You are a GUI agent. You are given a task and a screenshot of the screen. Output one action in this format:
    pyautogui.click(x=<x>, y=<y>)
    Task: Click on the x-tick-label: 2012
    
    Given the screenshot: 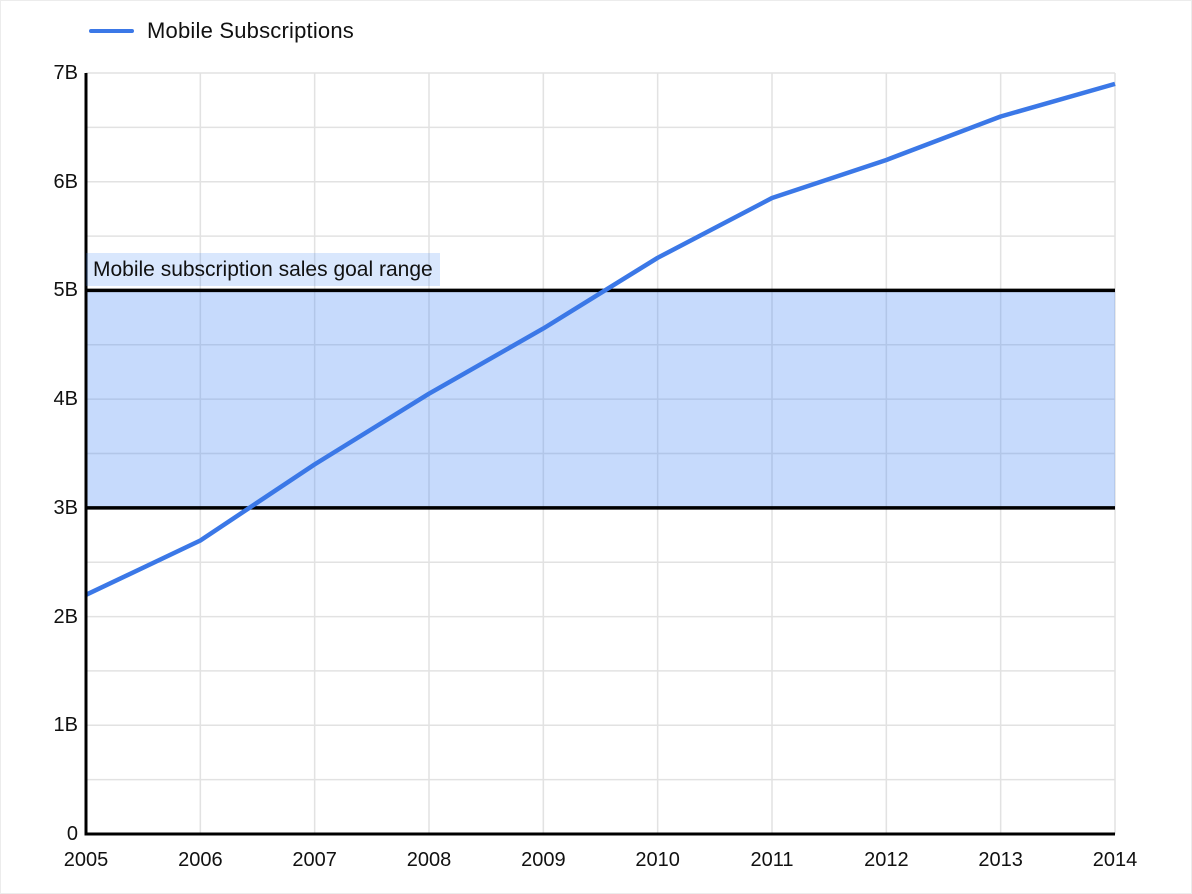 What is the action you would take?
    pyautogui.click(x=886, y=860)
    